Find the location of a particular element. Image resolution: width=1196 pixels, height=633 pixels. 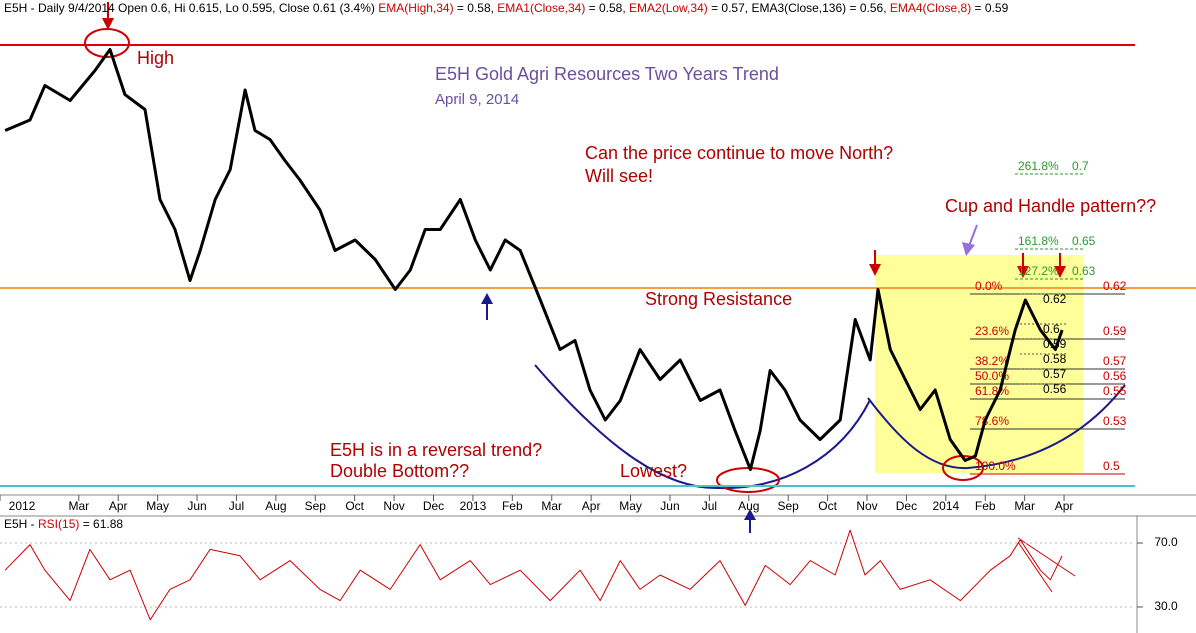

annotation: Strong Resistance is located at coordinates (718, 299).